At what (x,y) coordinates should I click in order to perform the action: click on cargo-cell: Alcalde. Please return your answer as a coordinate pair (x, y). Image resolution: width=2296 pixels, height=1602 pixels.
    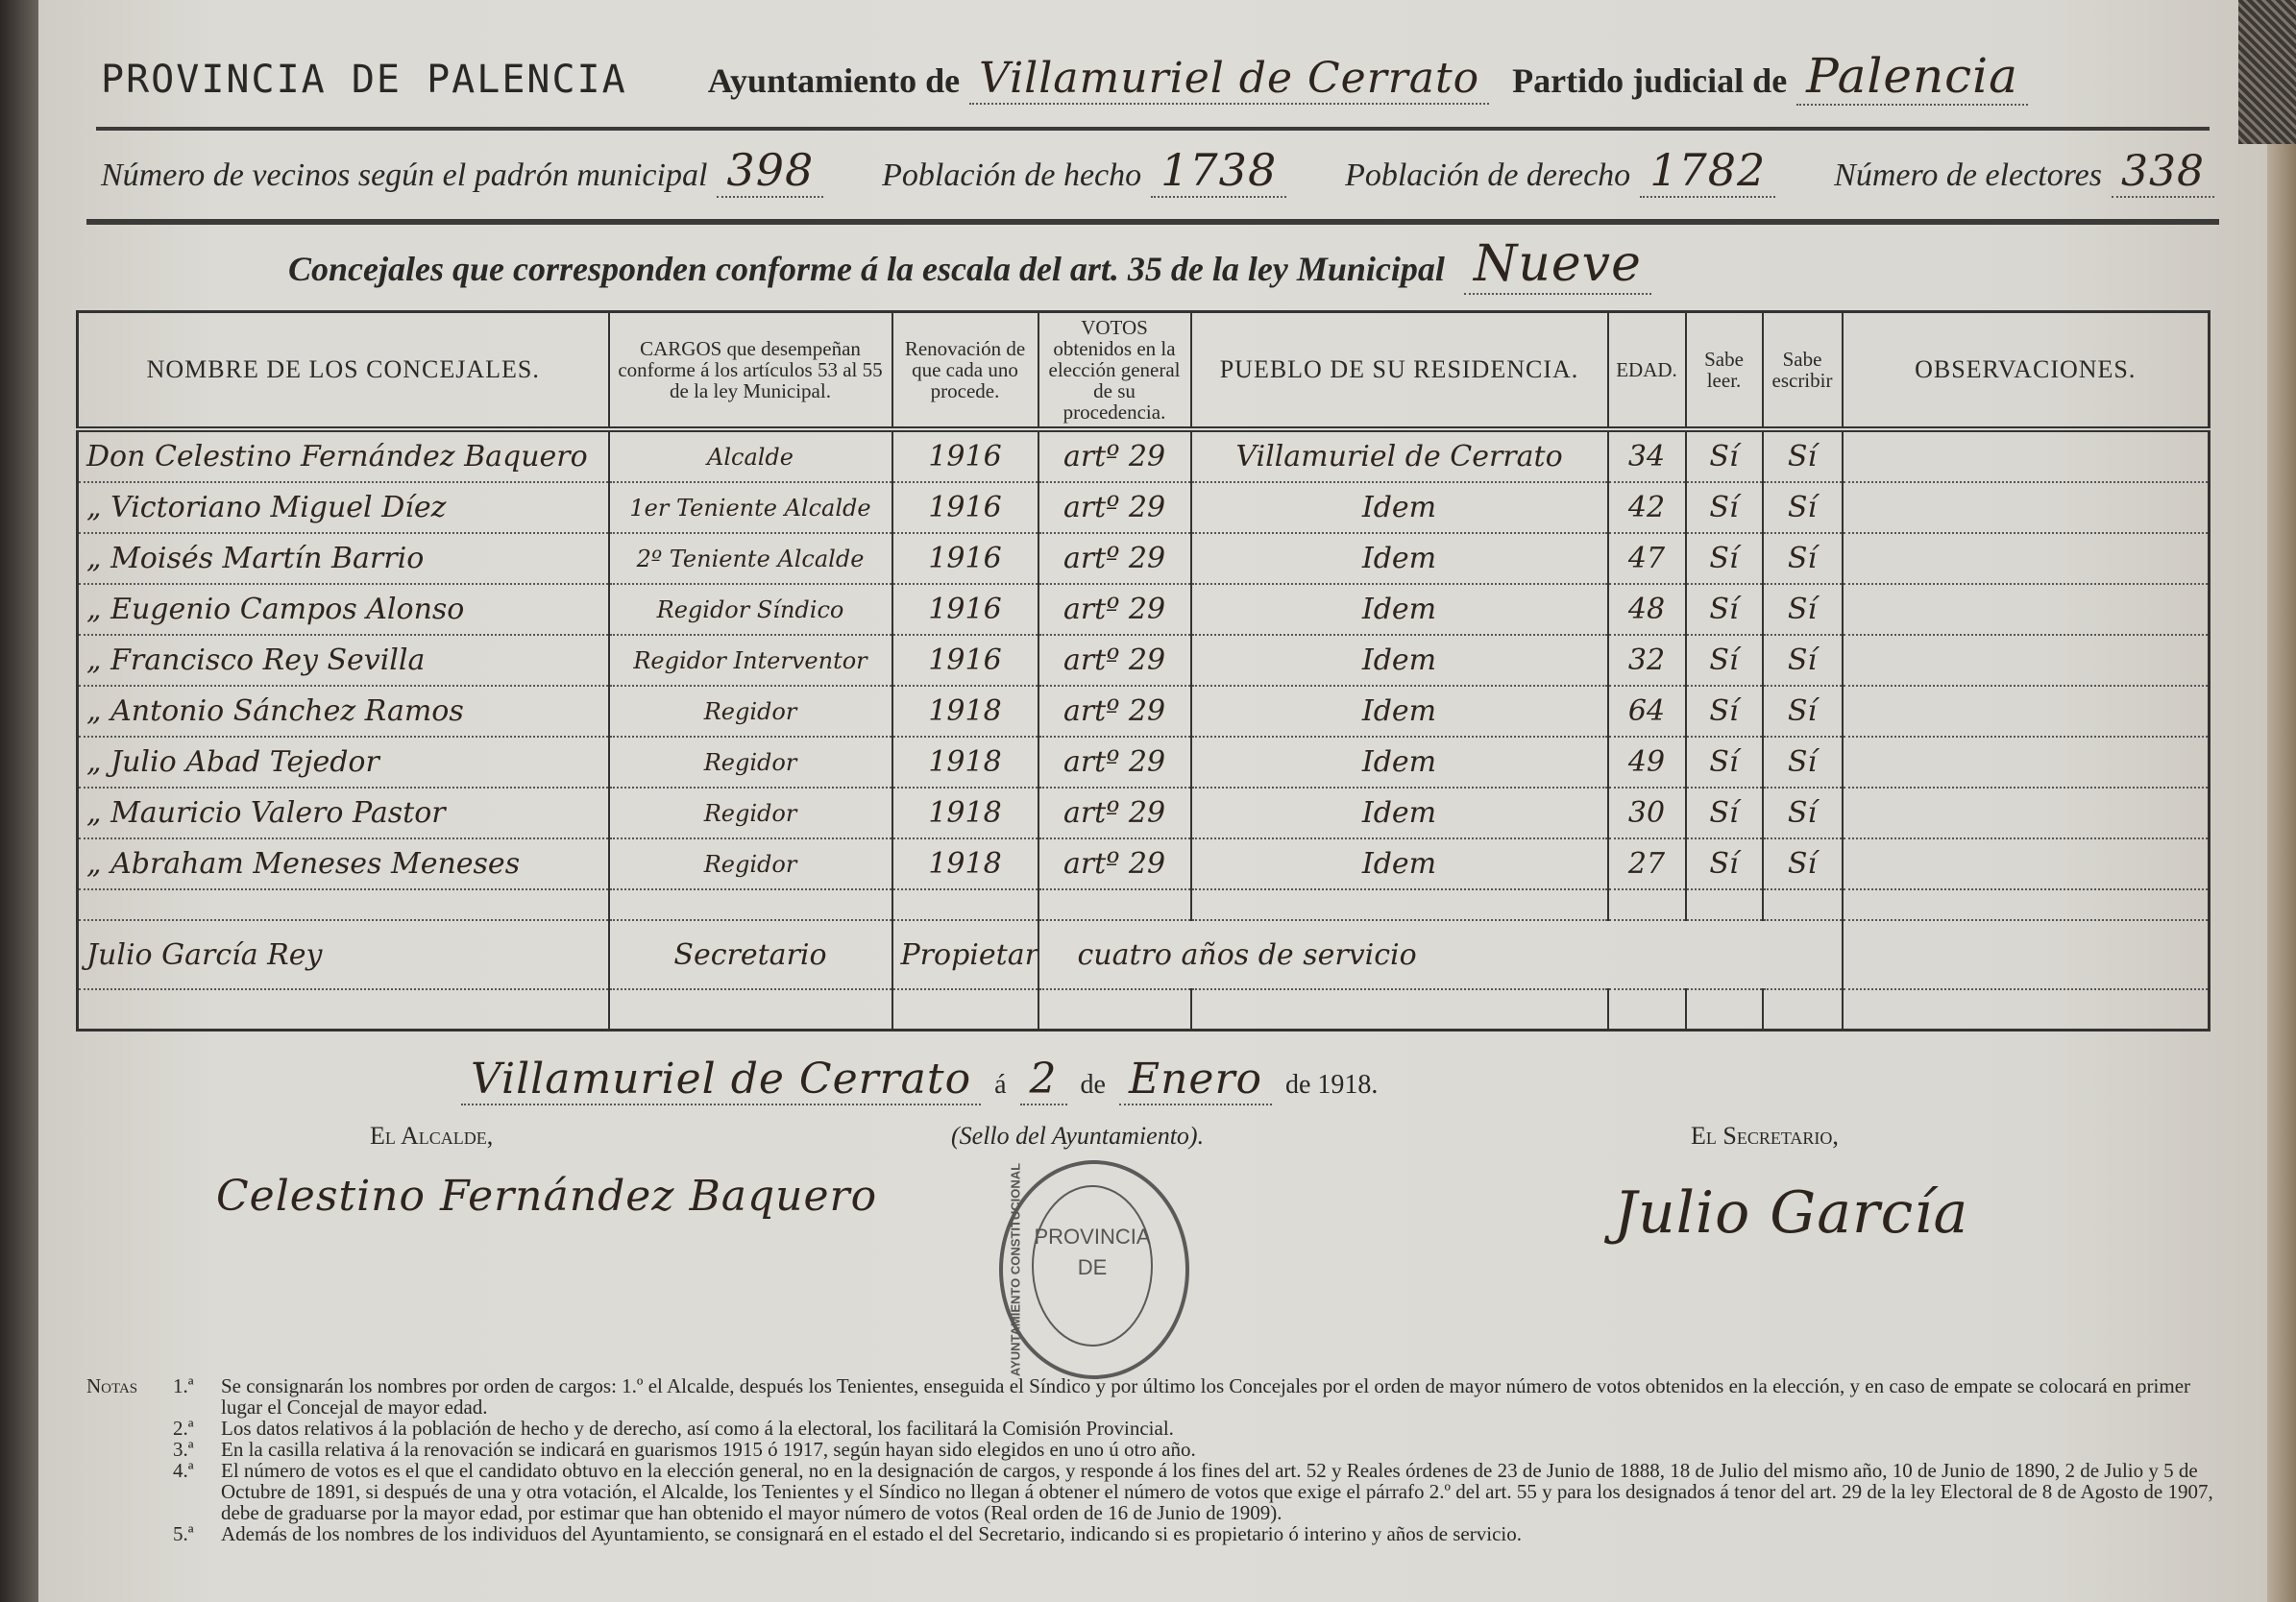
    Looking at the image, I should click on (750, 456).